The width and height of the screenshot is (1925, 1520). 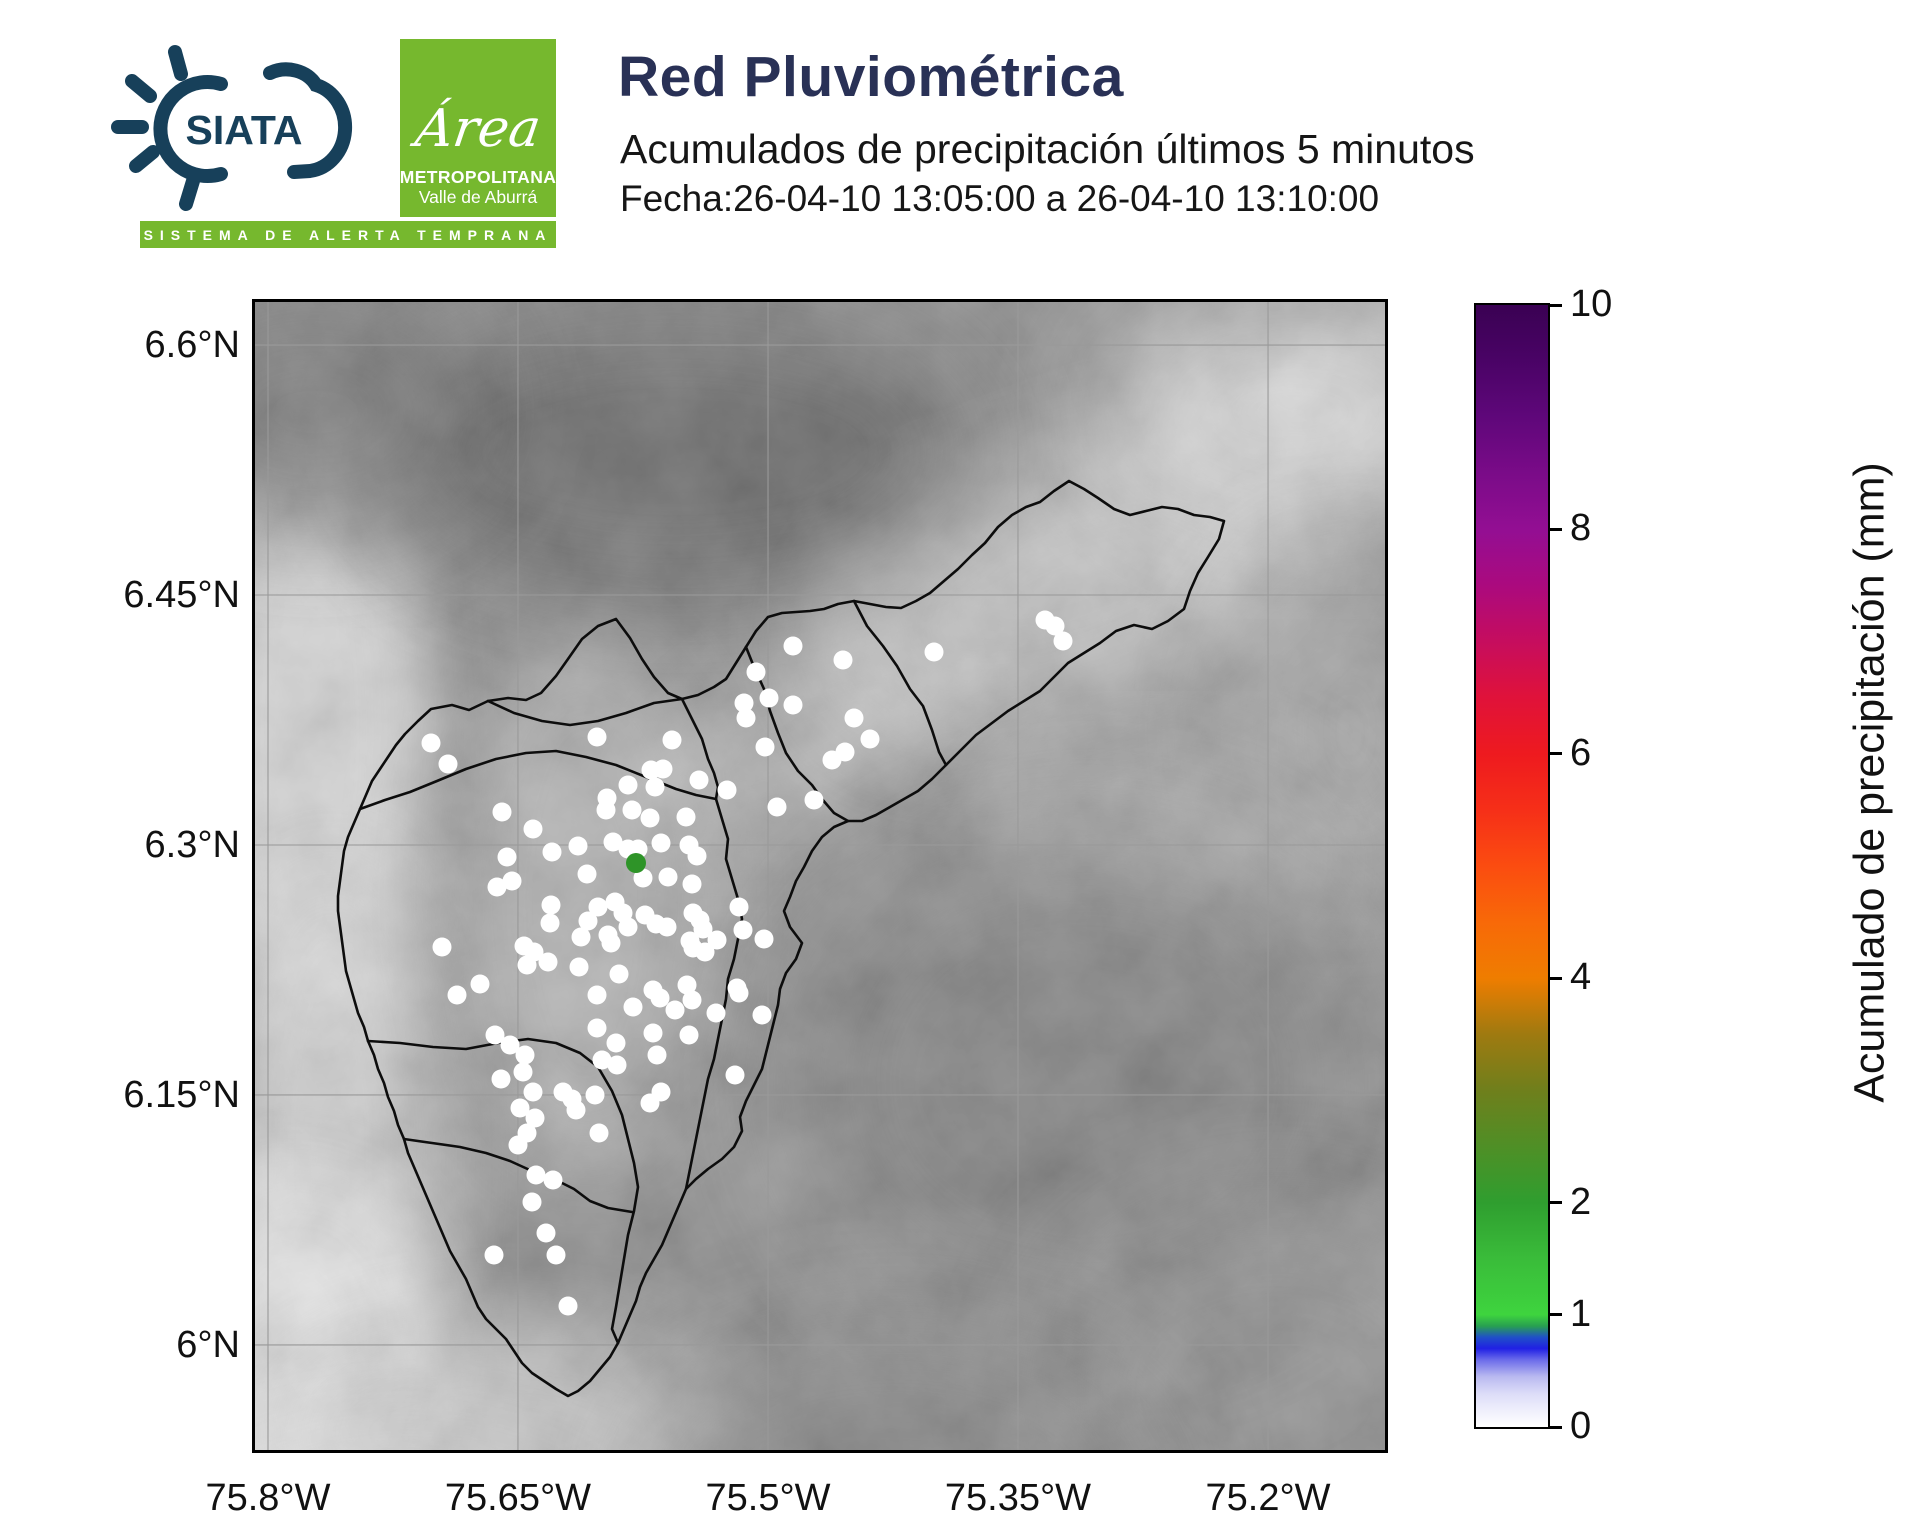 I want to click on x-tick-label: 75.65°W, so click(x=518, y=1498).